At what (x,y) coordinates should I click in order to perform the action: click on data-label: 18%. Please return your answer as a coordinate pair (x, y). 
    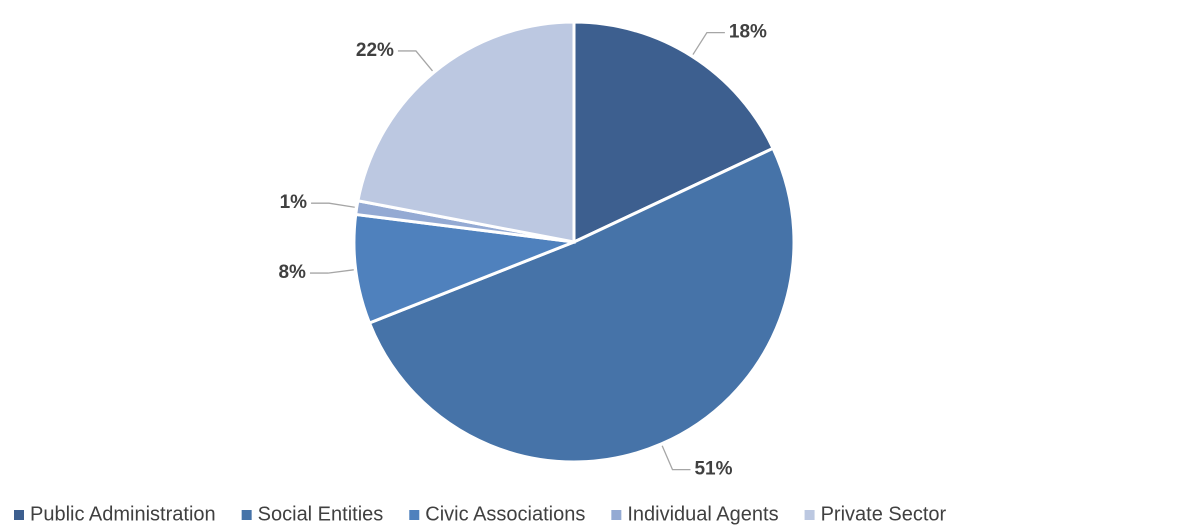
    Looking at the image, I should click on (748, 32).